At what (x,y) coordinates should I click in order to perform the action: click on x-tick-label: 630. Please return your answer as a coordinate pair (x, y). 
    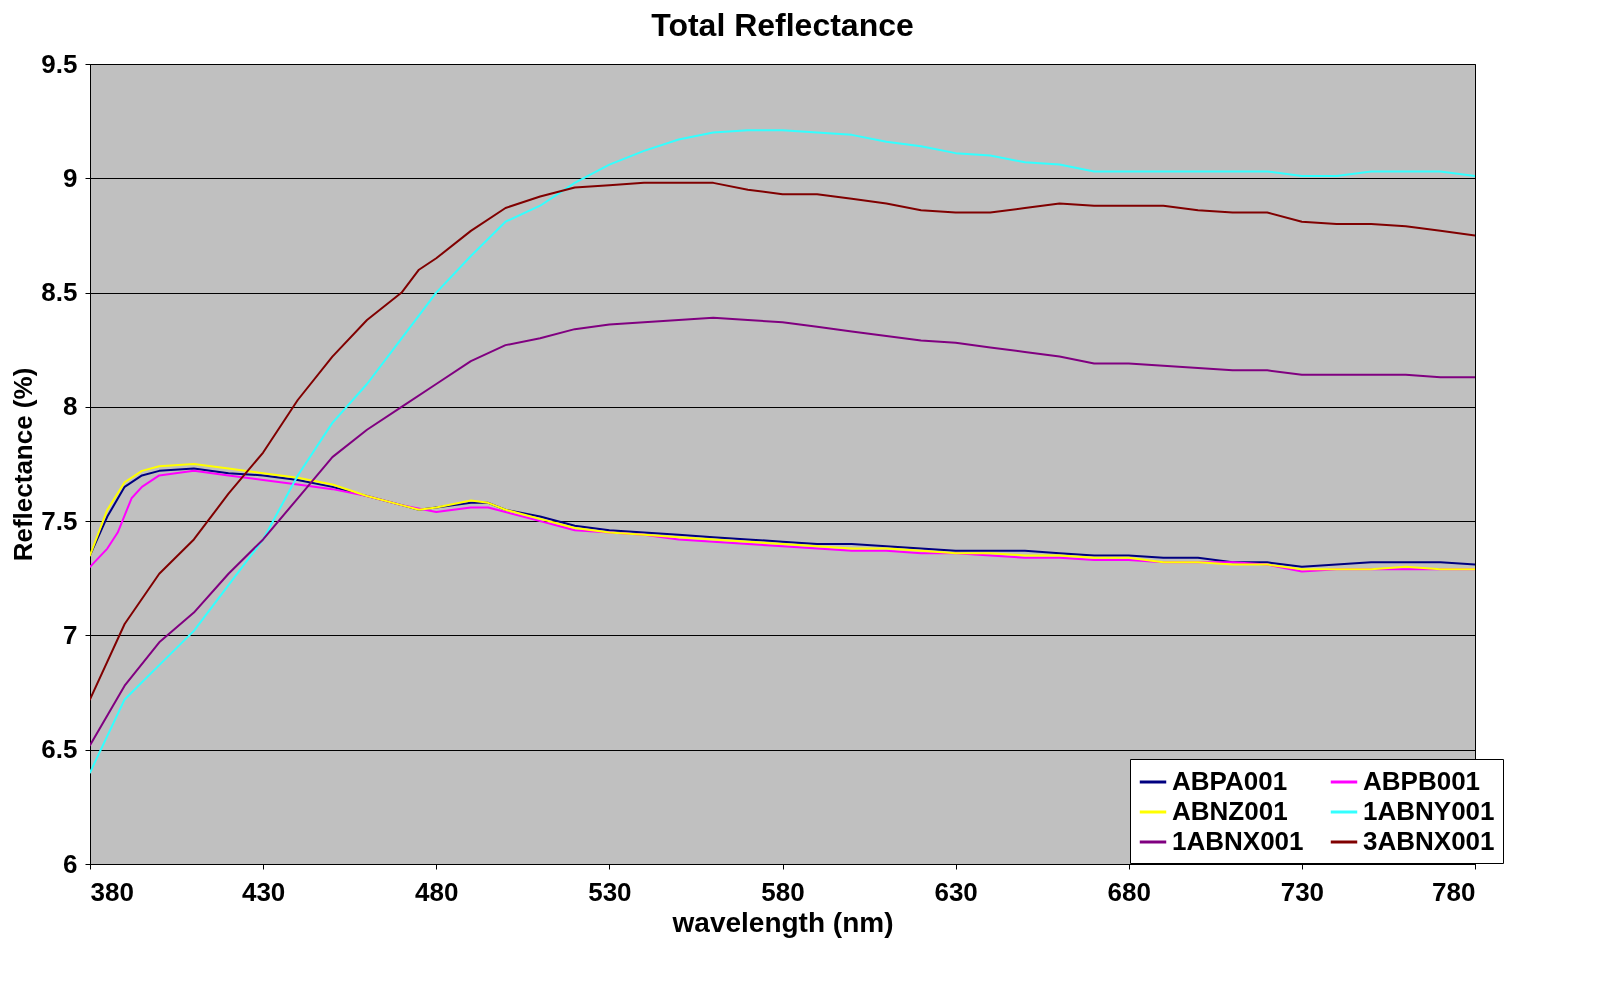
    Looking at the image, I should click on (956, 891).